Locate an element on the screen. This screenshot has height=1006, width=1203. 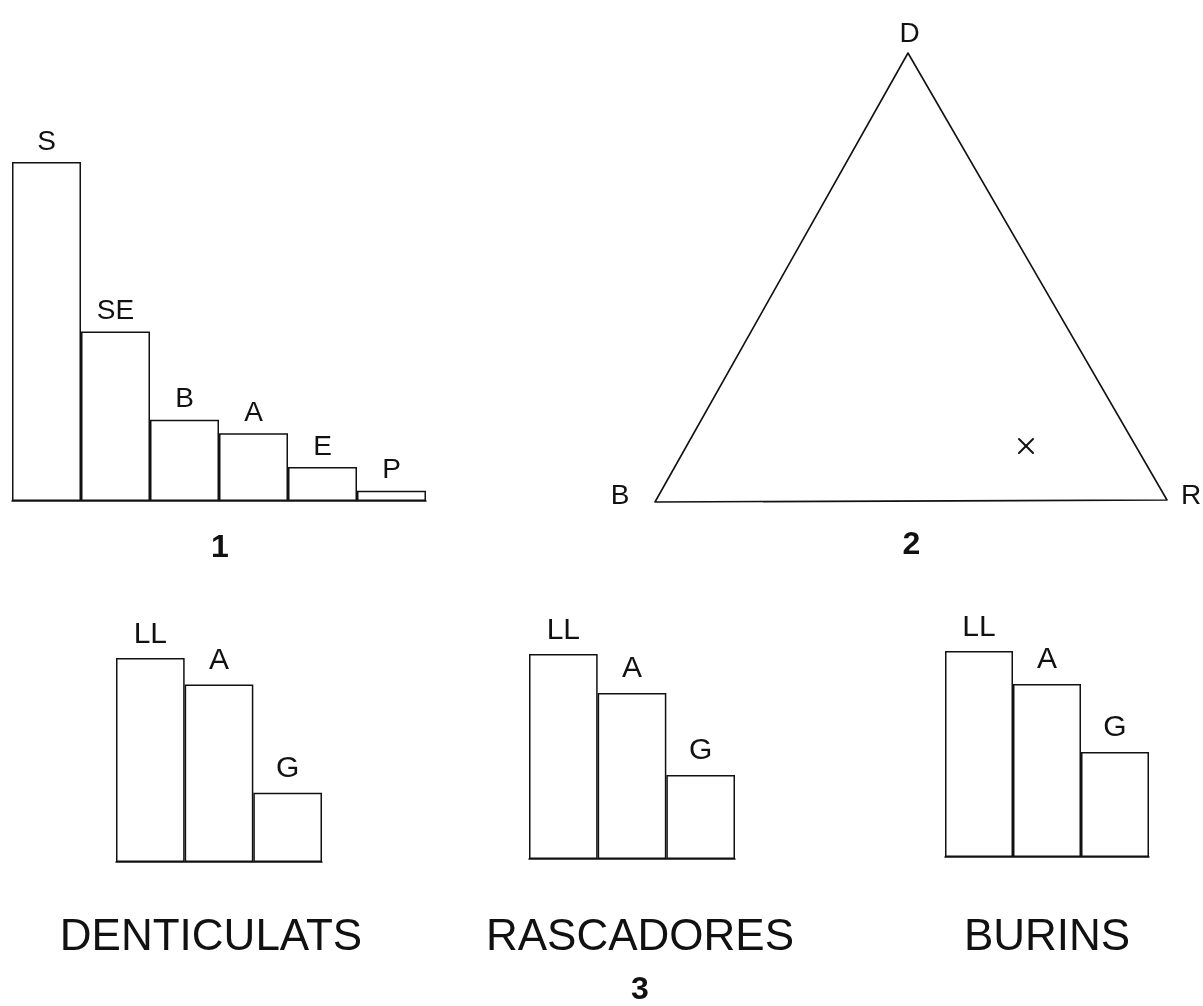
x-tick-label: E is located at coordinates (322, 445).